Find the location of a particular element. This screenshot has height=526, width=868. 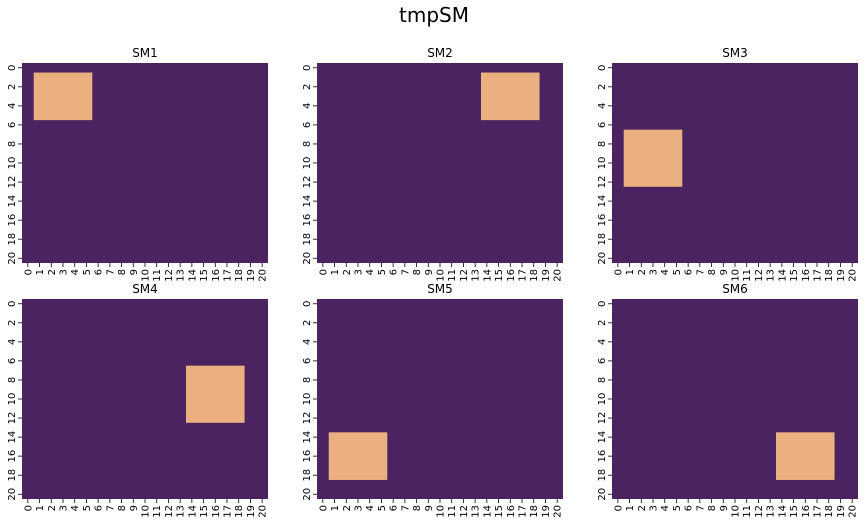

panel-title: SM3 is located at coordinates (735, 53).